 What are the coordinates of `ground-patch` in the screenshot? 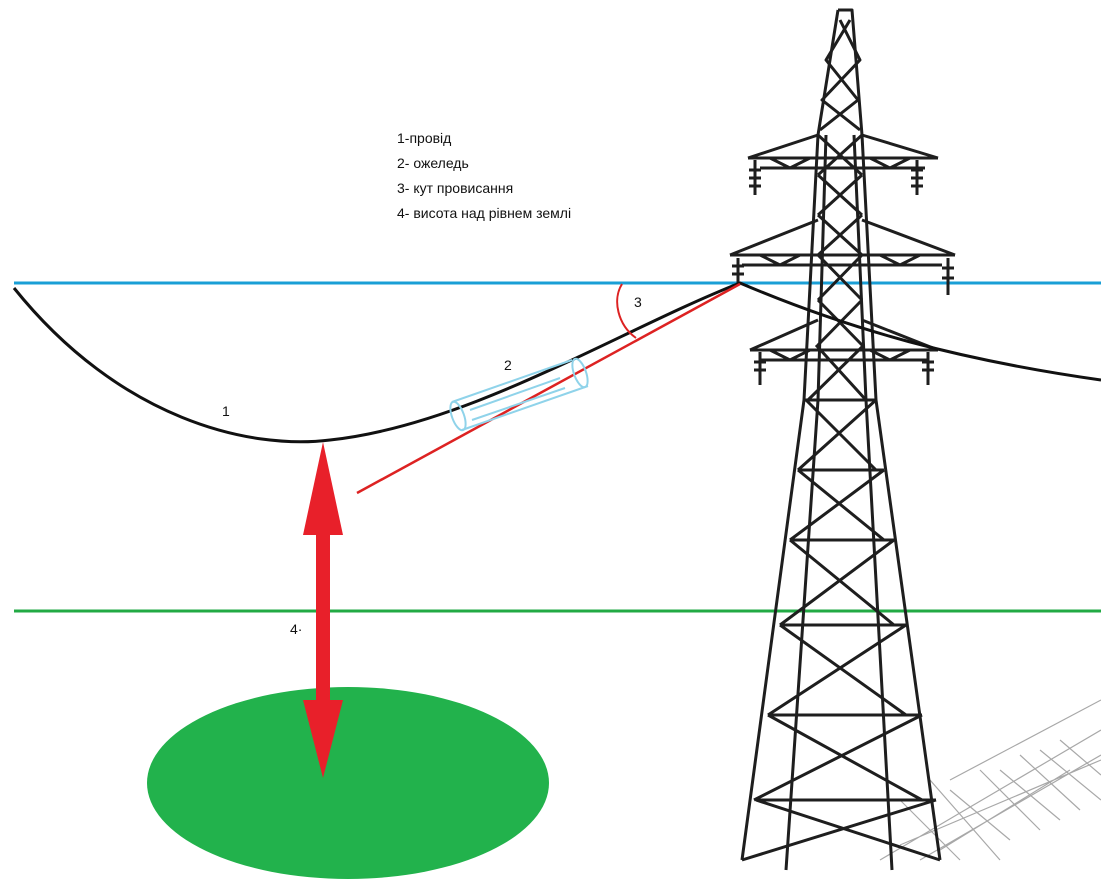 It's located at (348, 783).